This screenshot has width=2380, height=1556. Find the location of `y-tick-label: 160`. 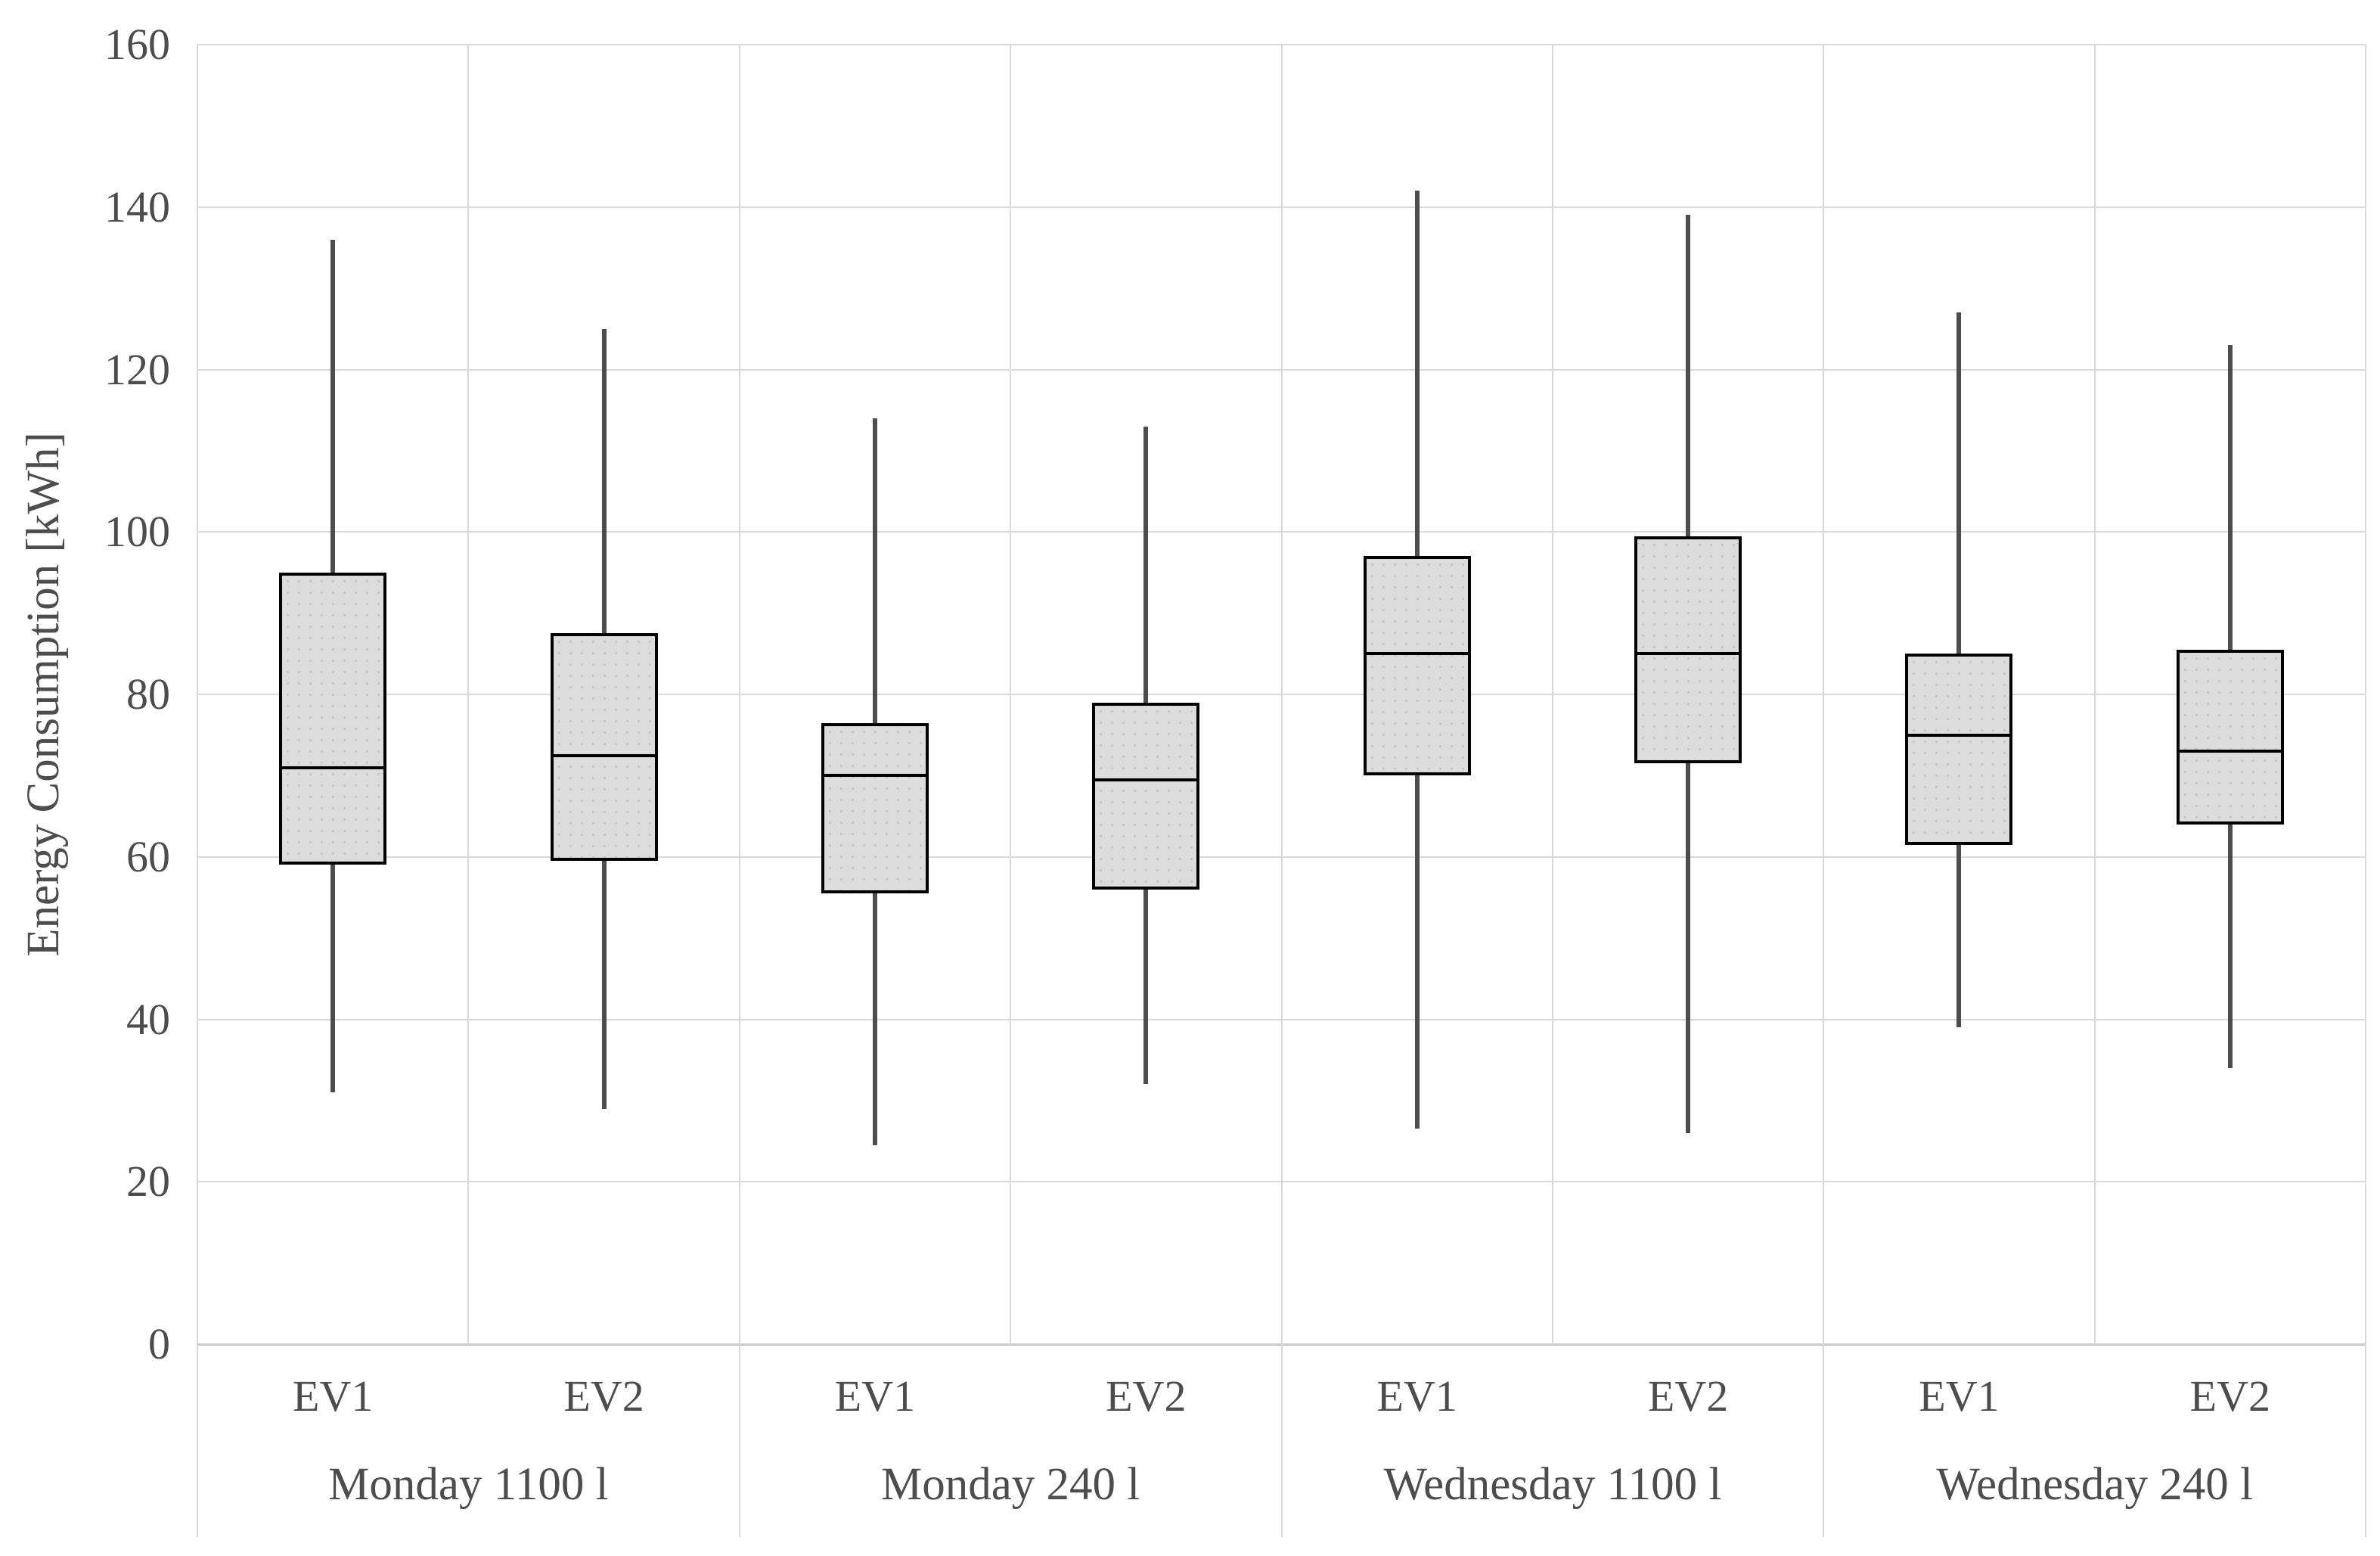

y-tick-label: 160 is located at coordinates (137, 44).